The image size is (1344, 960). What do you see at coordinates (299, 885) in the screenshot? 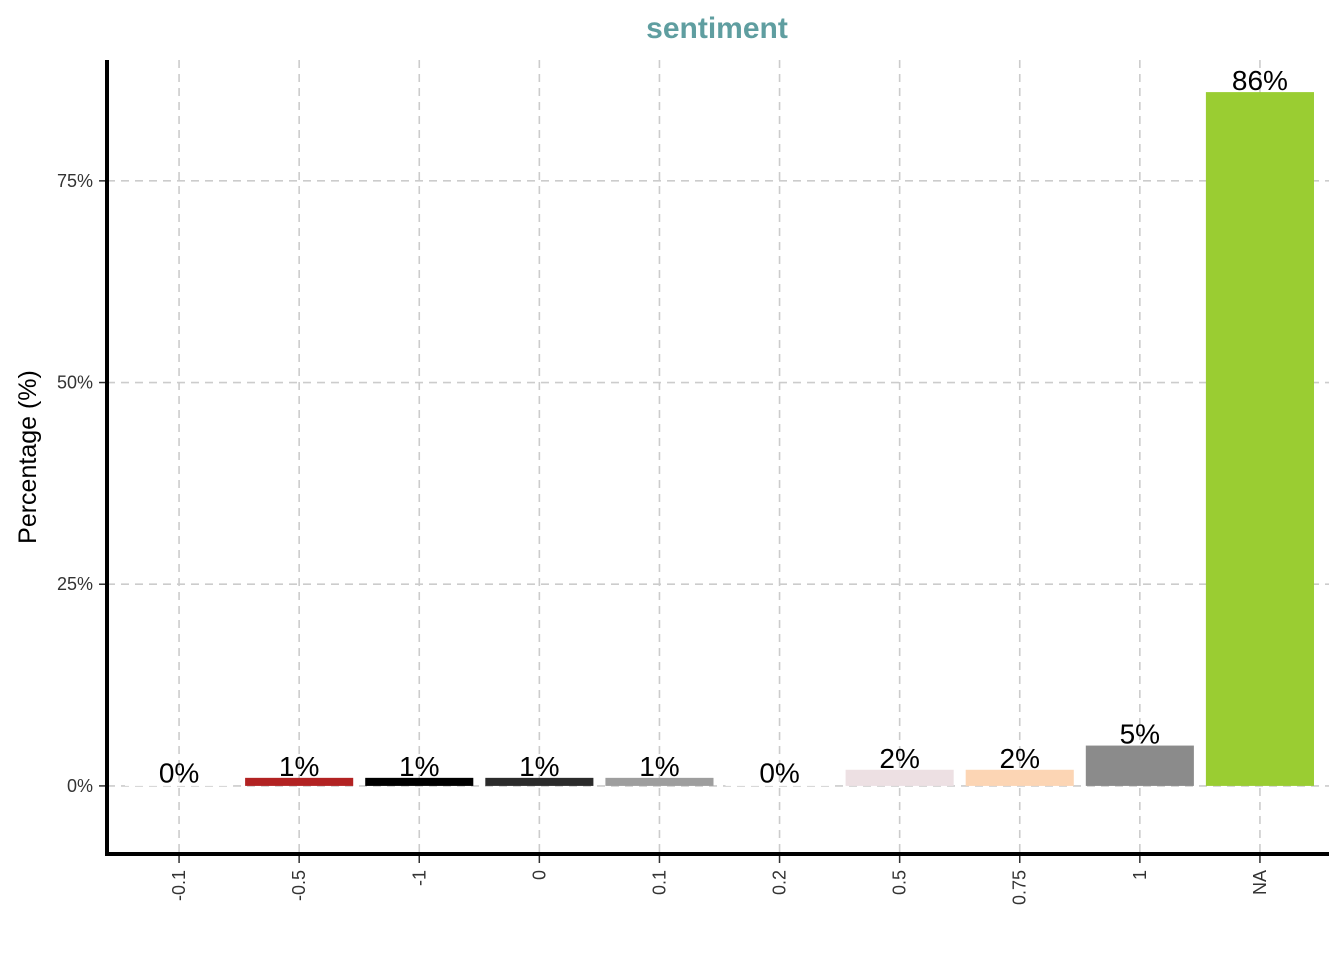
I see `x-tick-label: -0.5` at bounding box center [299, 885].